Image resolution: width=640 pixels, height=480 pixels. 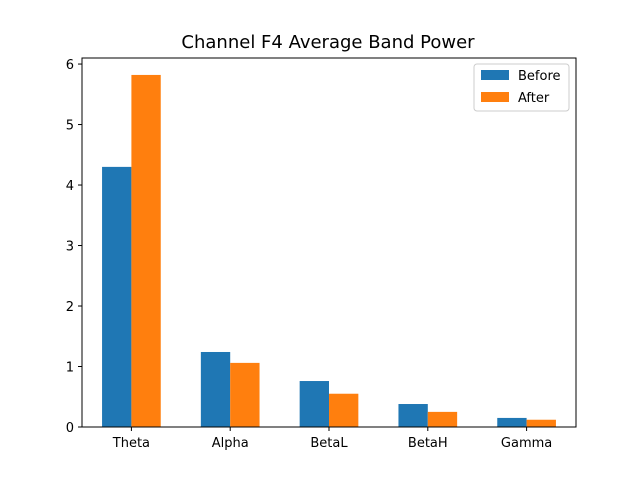 What do you see at coordinates (413, 415) in the screenshot?
I see `bar-before-betah` at bounding box center [413, 415].